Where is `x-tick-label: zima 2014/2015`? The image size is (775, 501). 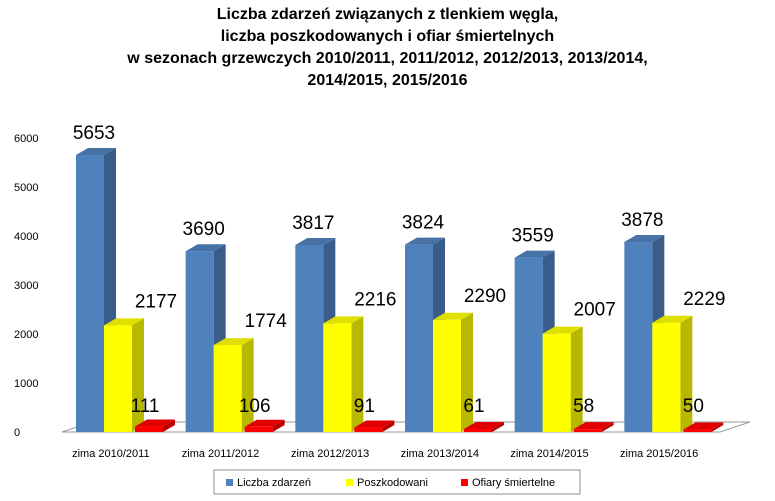
x-tick-label: zima 2014/2015 is located at coordinates (549, 454).